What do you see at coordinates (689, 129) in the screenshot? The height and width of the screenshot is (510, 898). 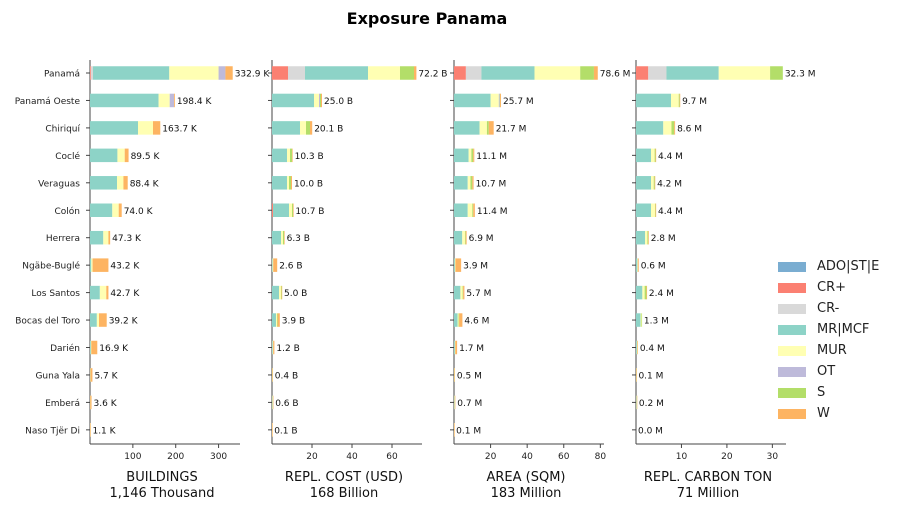 I see `bar-value-label: 8.6 M` at bounding box center [689, 129].